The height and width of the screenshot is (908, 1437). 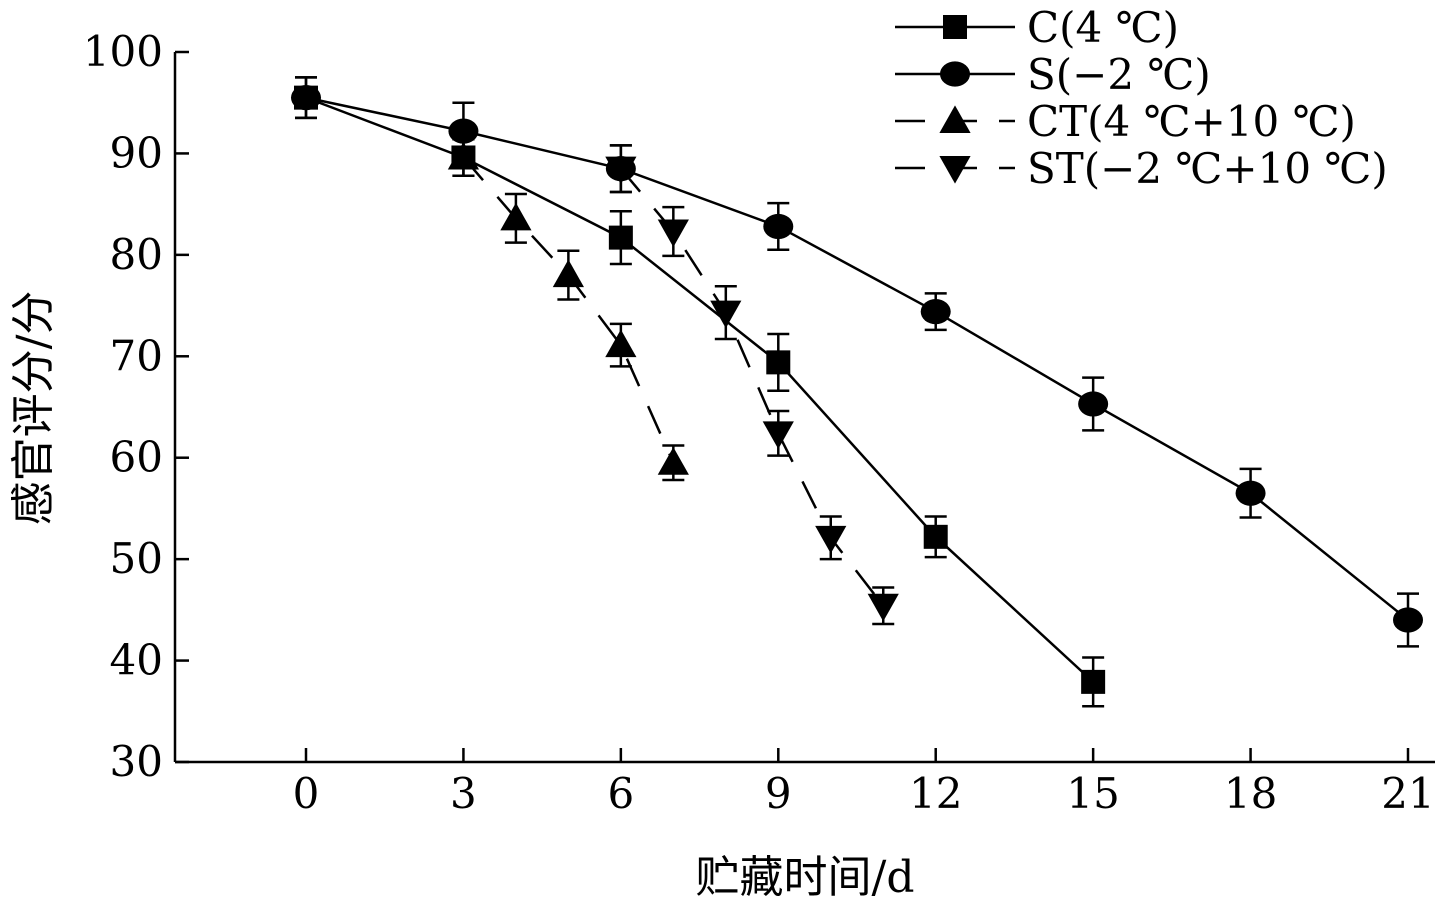 What do you see at coordinates (136, 355) in the screenshot?
I see `y-tick-label: 70` at bounding box center [136, 355].